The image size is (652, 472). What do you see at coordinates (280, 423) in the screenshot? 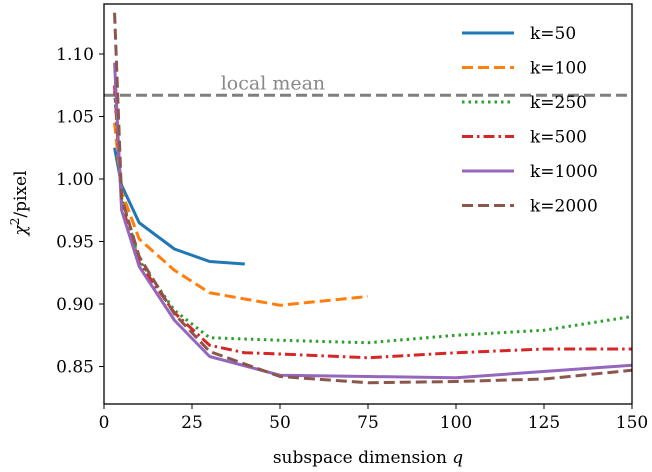
I see `x-tick-label: 50` at bounding box center [280, 423].